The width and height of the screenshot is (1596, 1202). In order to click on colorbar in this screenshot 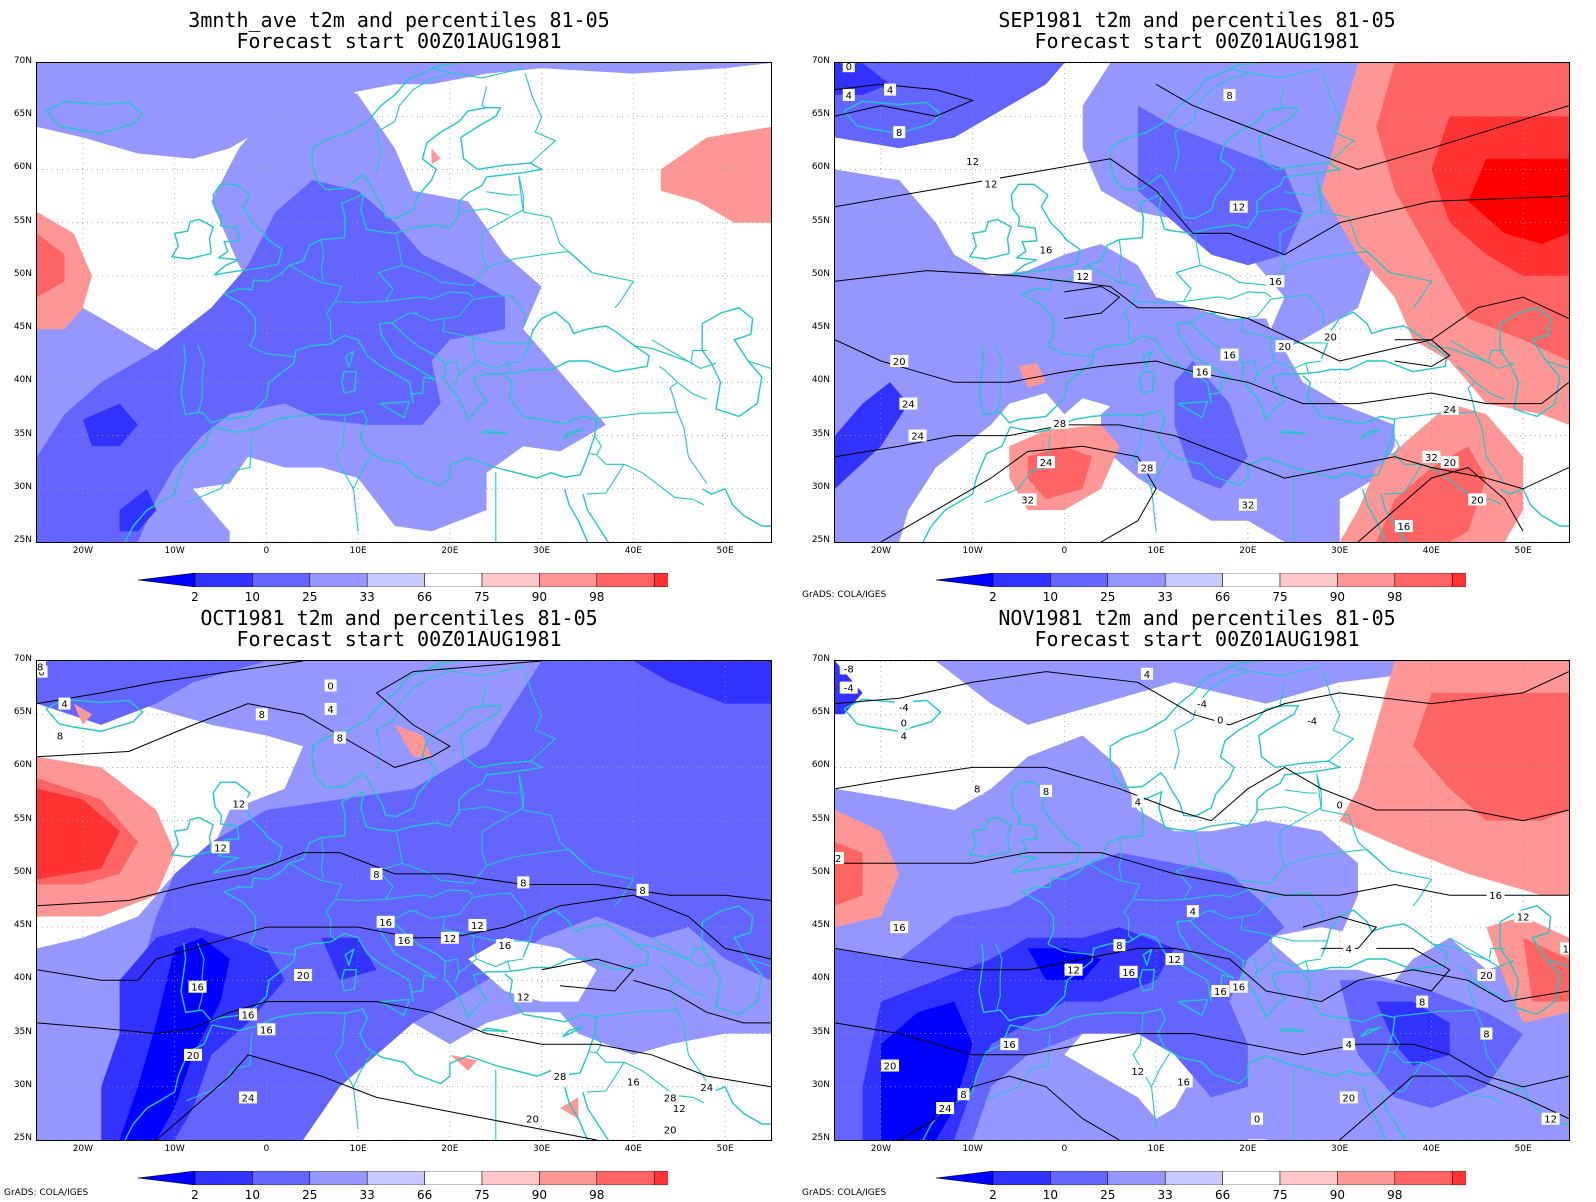, I will do `click(424, 580)`.